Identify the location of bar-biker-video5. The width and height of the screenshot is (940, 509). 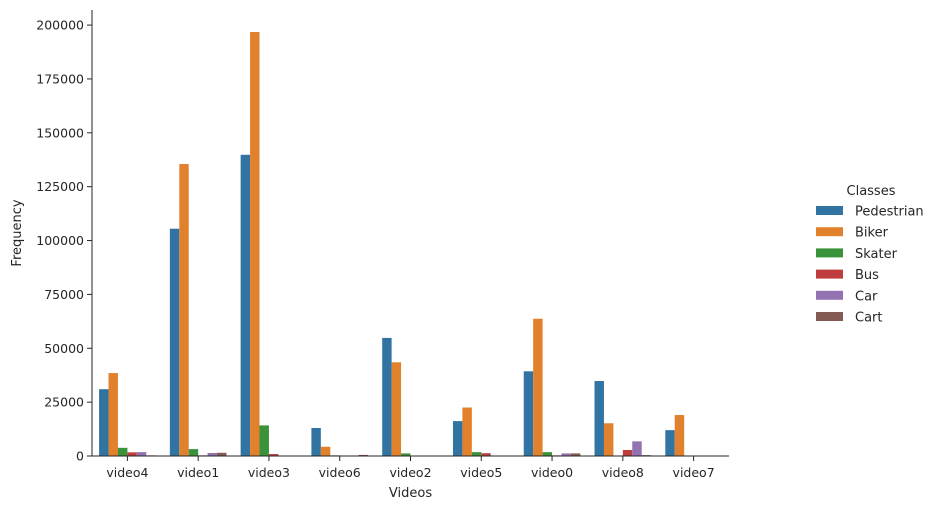
(467, 431).